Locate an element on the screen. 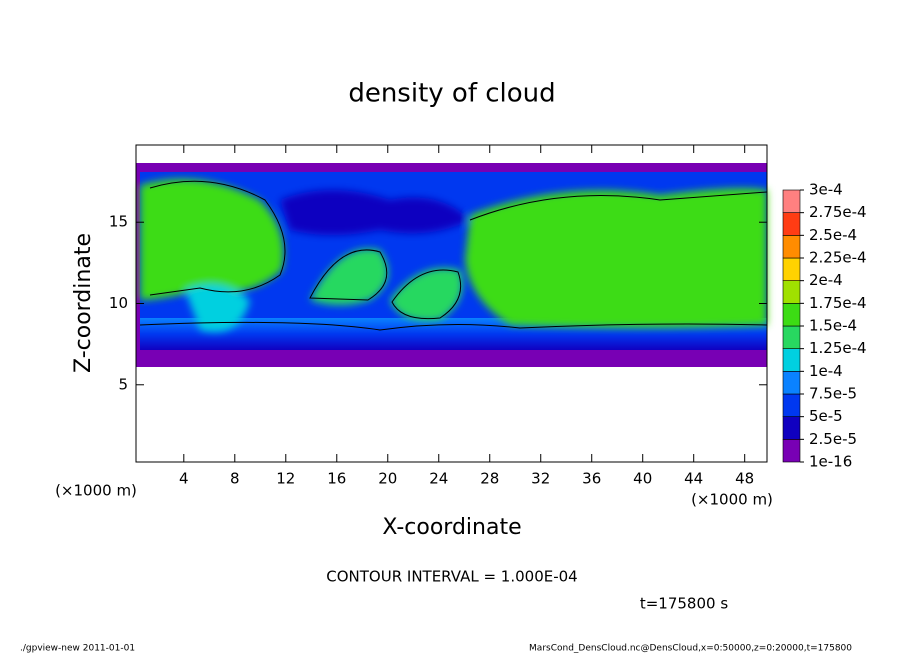 This screenshot has width=904, height=654. y-tick-label: 10 is located at coordinates (118, 303).